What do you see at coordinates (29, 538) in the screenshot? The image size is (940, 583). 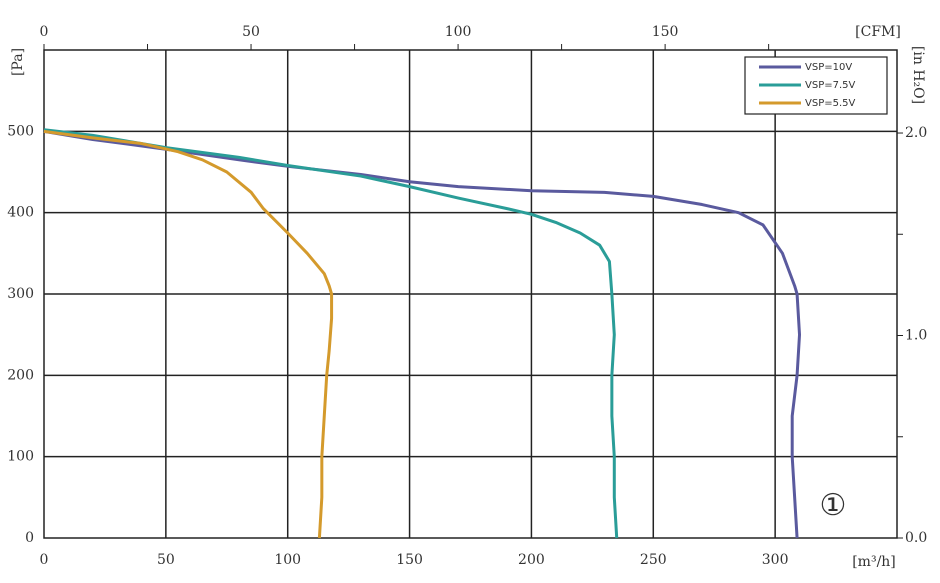 I see `y-tick-label: 0` at bounding box center [29, 538].